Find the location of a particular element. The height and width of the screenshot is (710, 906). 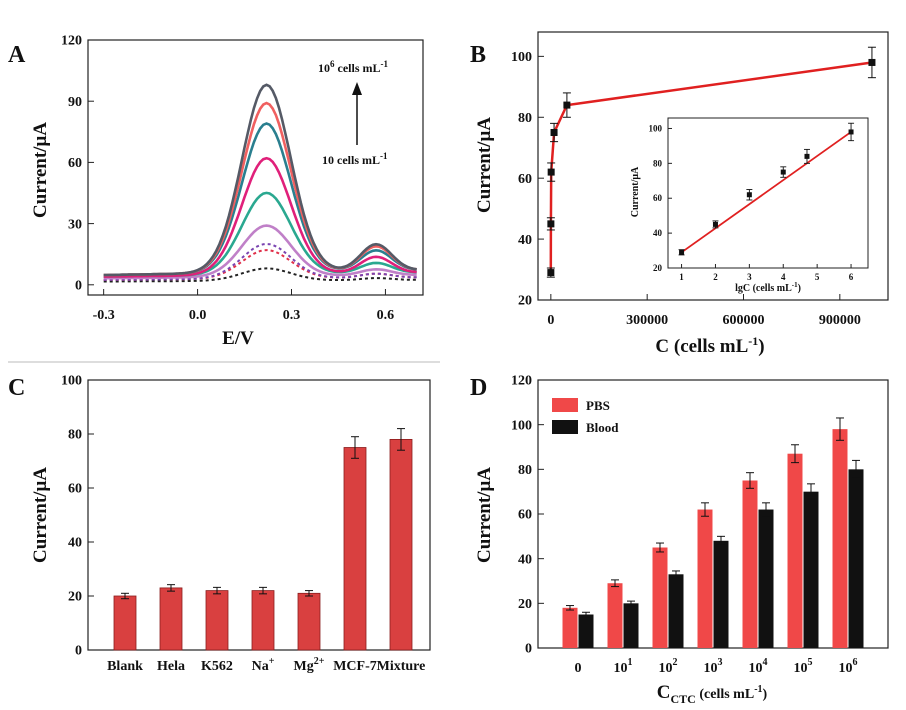

y-tick-label: 30 is located at coordinates (75, 224).